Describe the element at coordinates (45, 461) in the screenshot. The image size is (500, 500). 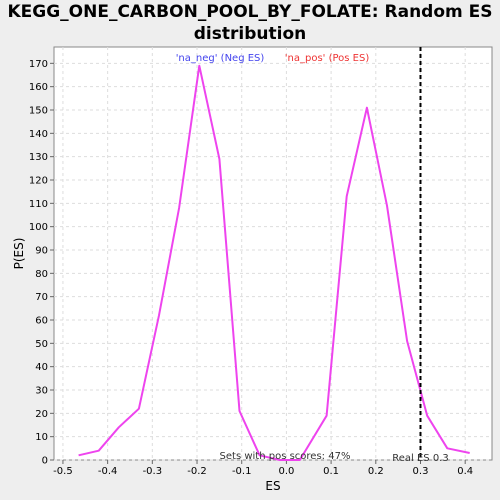
I see `y-tick-label: 0` at that location.